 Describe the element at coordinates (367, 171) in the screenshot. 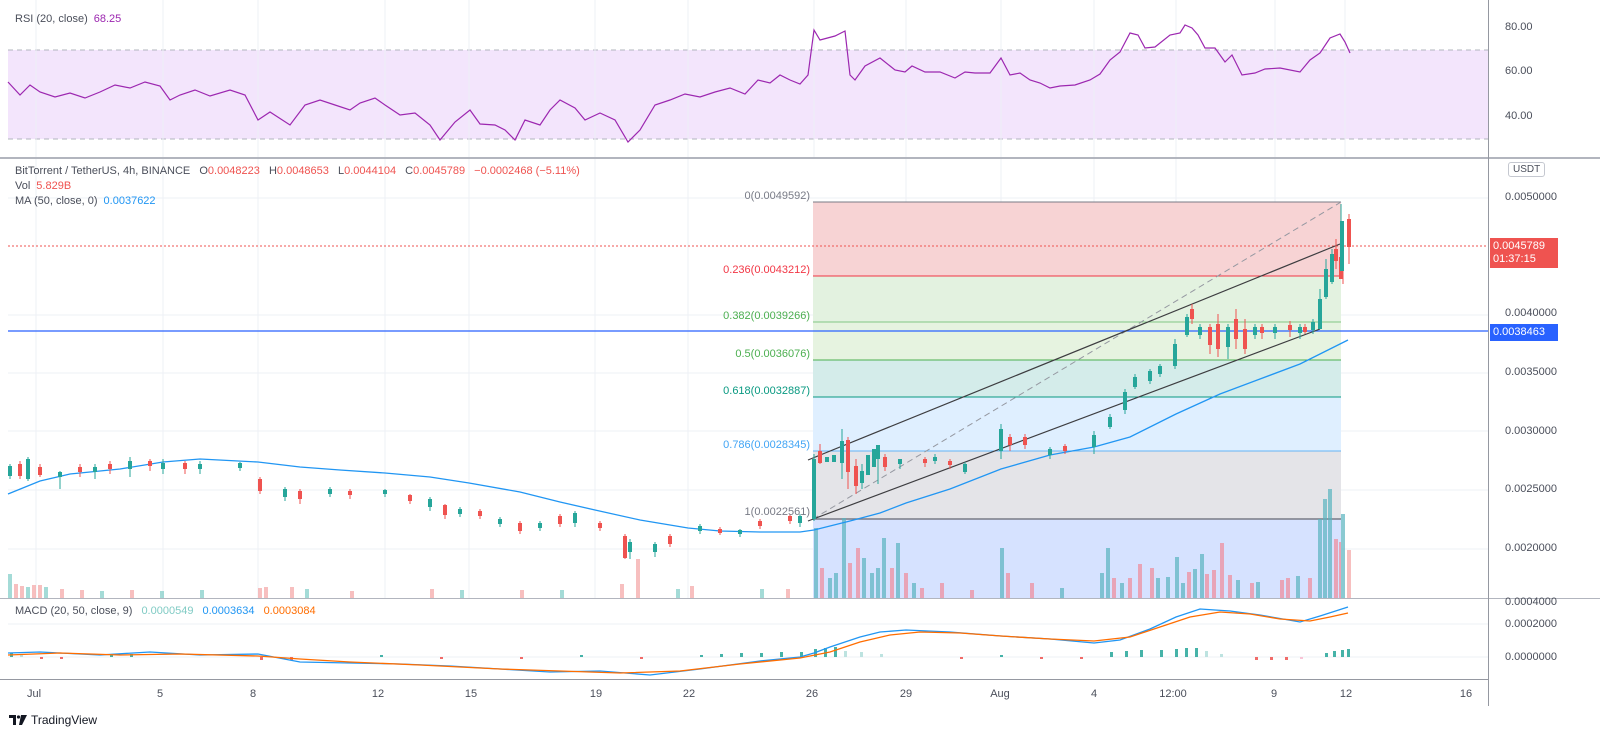

I see `ohlc-low: L0.0044104` at that location.